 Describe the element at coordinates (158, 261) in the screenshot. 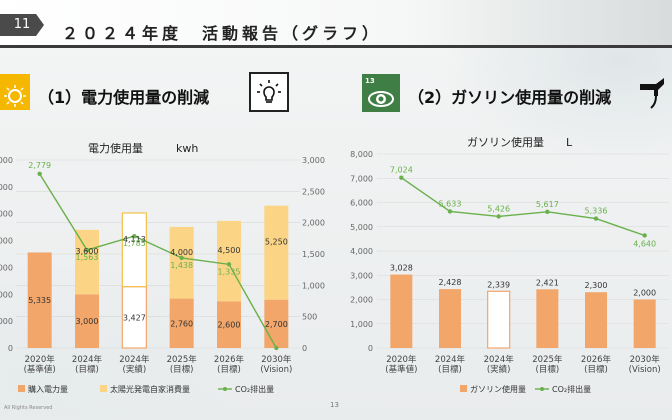

I see `chart1-co2-line` at that location.